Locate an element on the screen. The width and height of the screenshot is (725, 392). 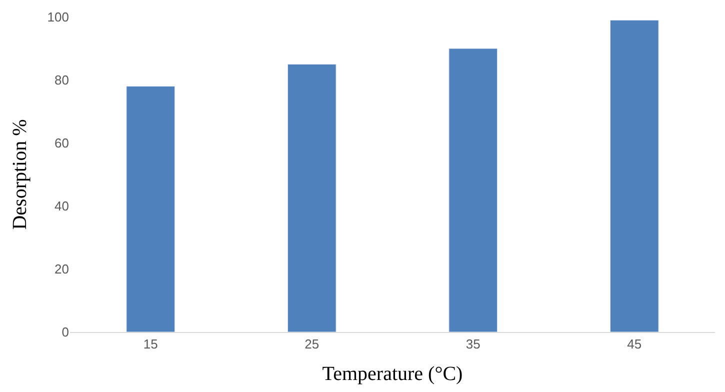
y-tick-label: 20 is located at coordinates (61, 269).